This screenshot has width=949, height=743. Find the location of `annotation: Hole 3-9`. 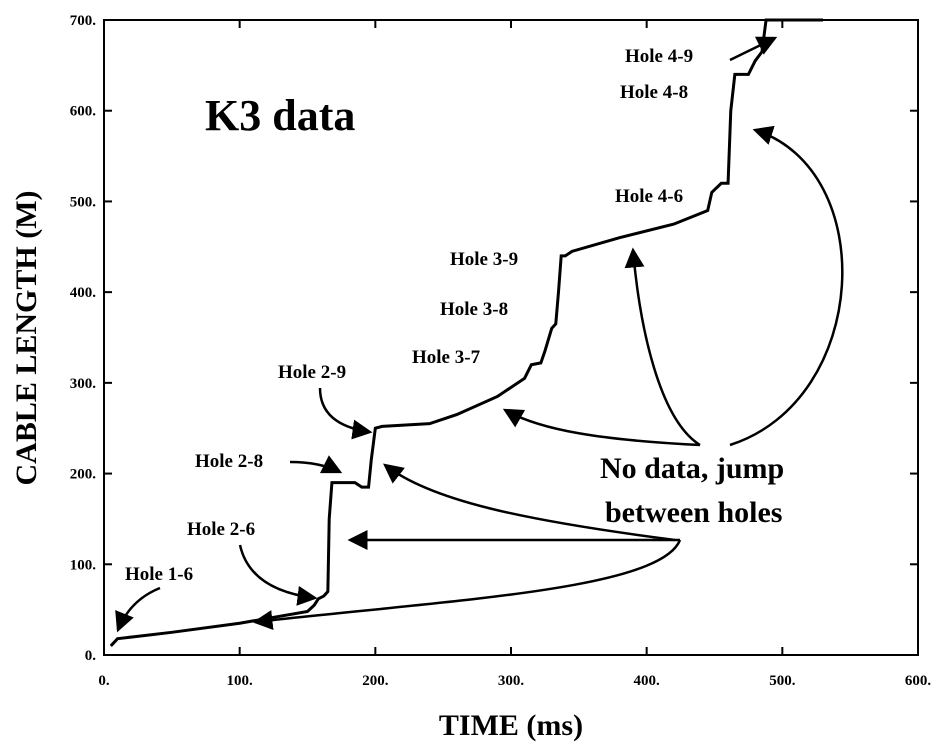

annotation: Hole 3-9 is located at coordinates (484, 259).